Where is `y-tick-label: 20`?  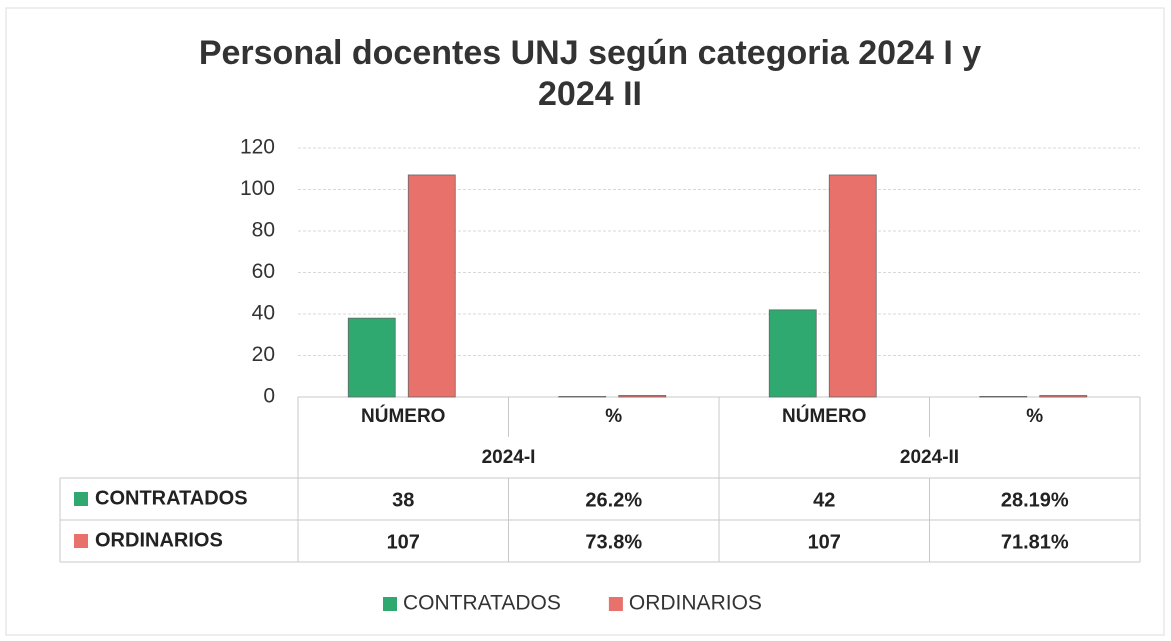 y-tick-label: 20 is located at coordinates (263, 354).